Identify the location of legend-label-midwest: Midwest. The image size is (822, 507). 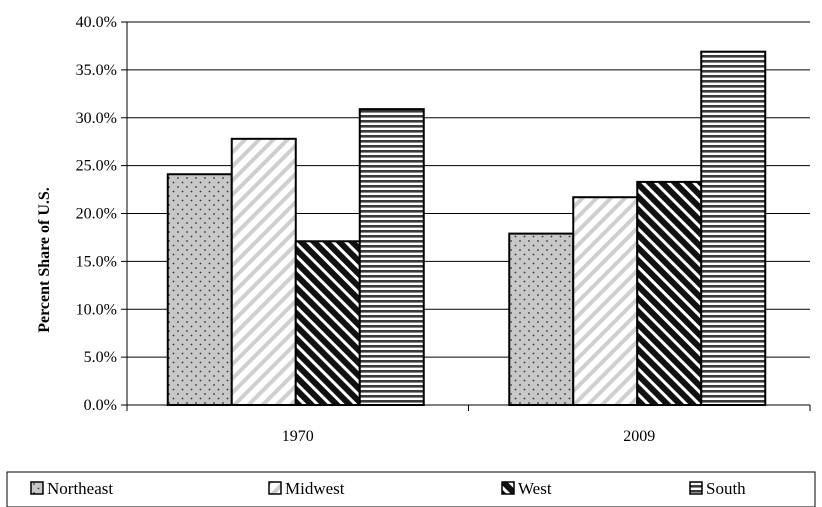
(315, 488).